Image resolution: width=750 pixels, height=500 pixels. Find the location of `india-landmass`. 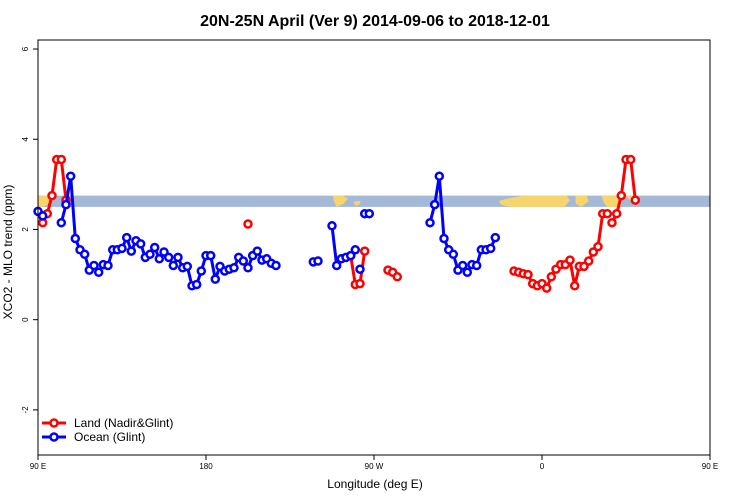

india-landmass is located at coordinates (612, 201).